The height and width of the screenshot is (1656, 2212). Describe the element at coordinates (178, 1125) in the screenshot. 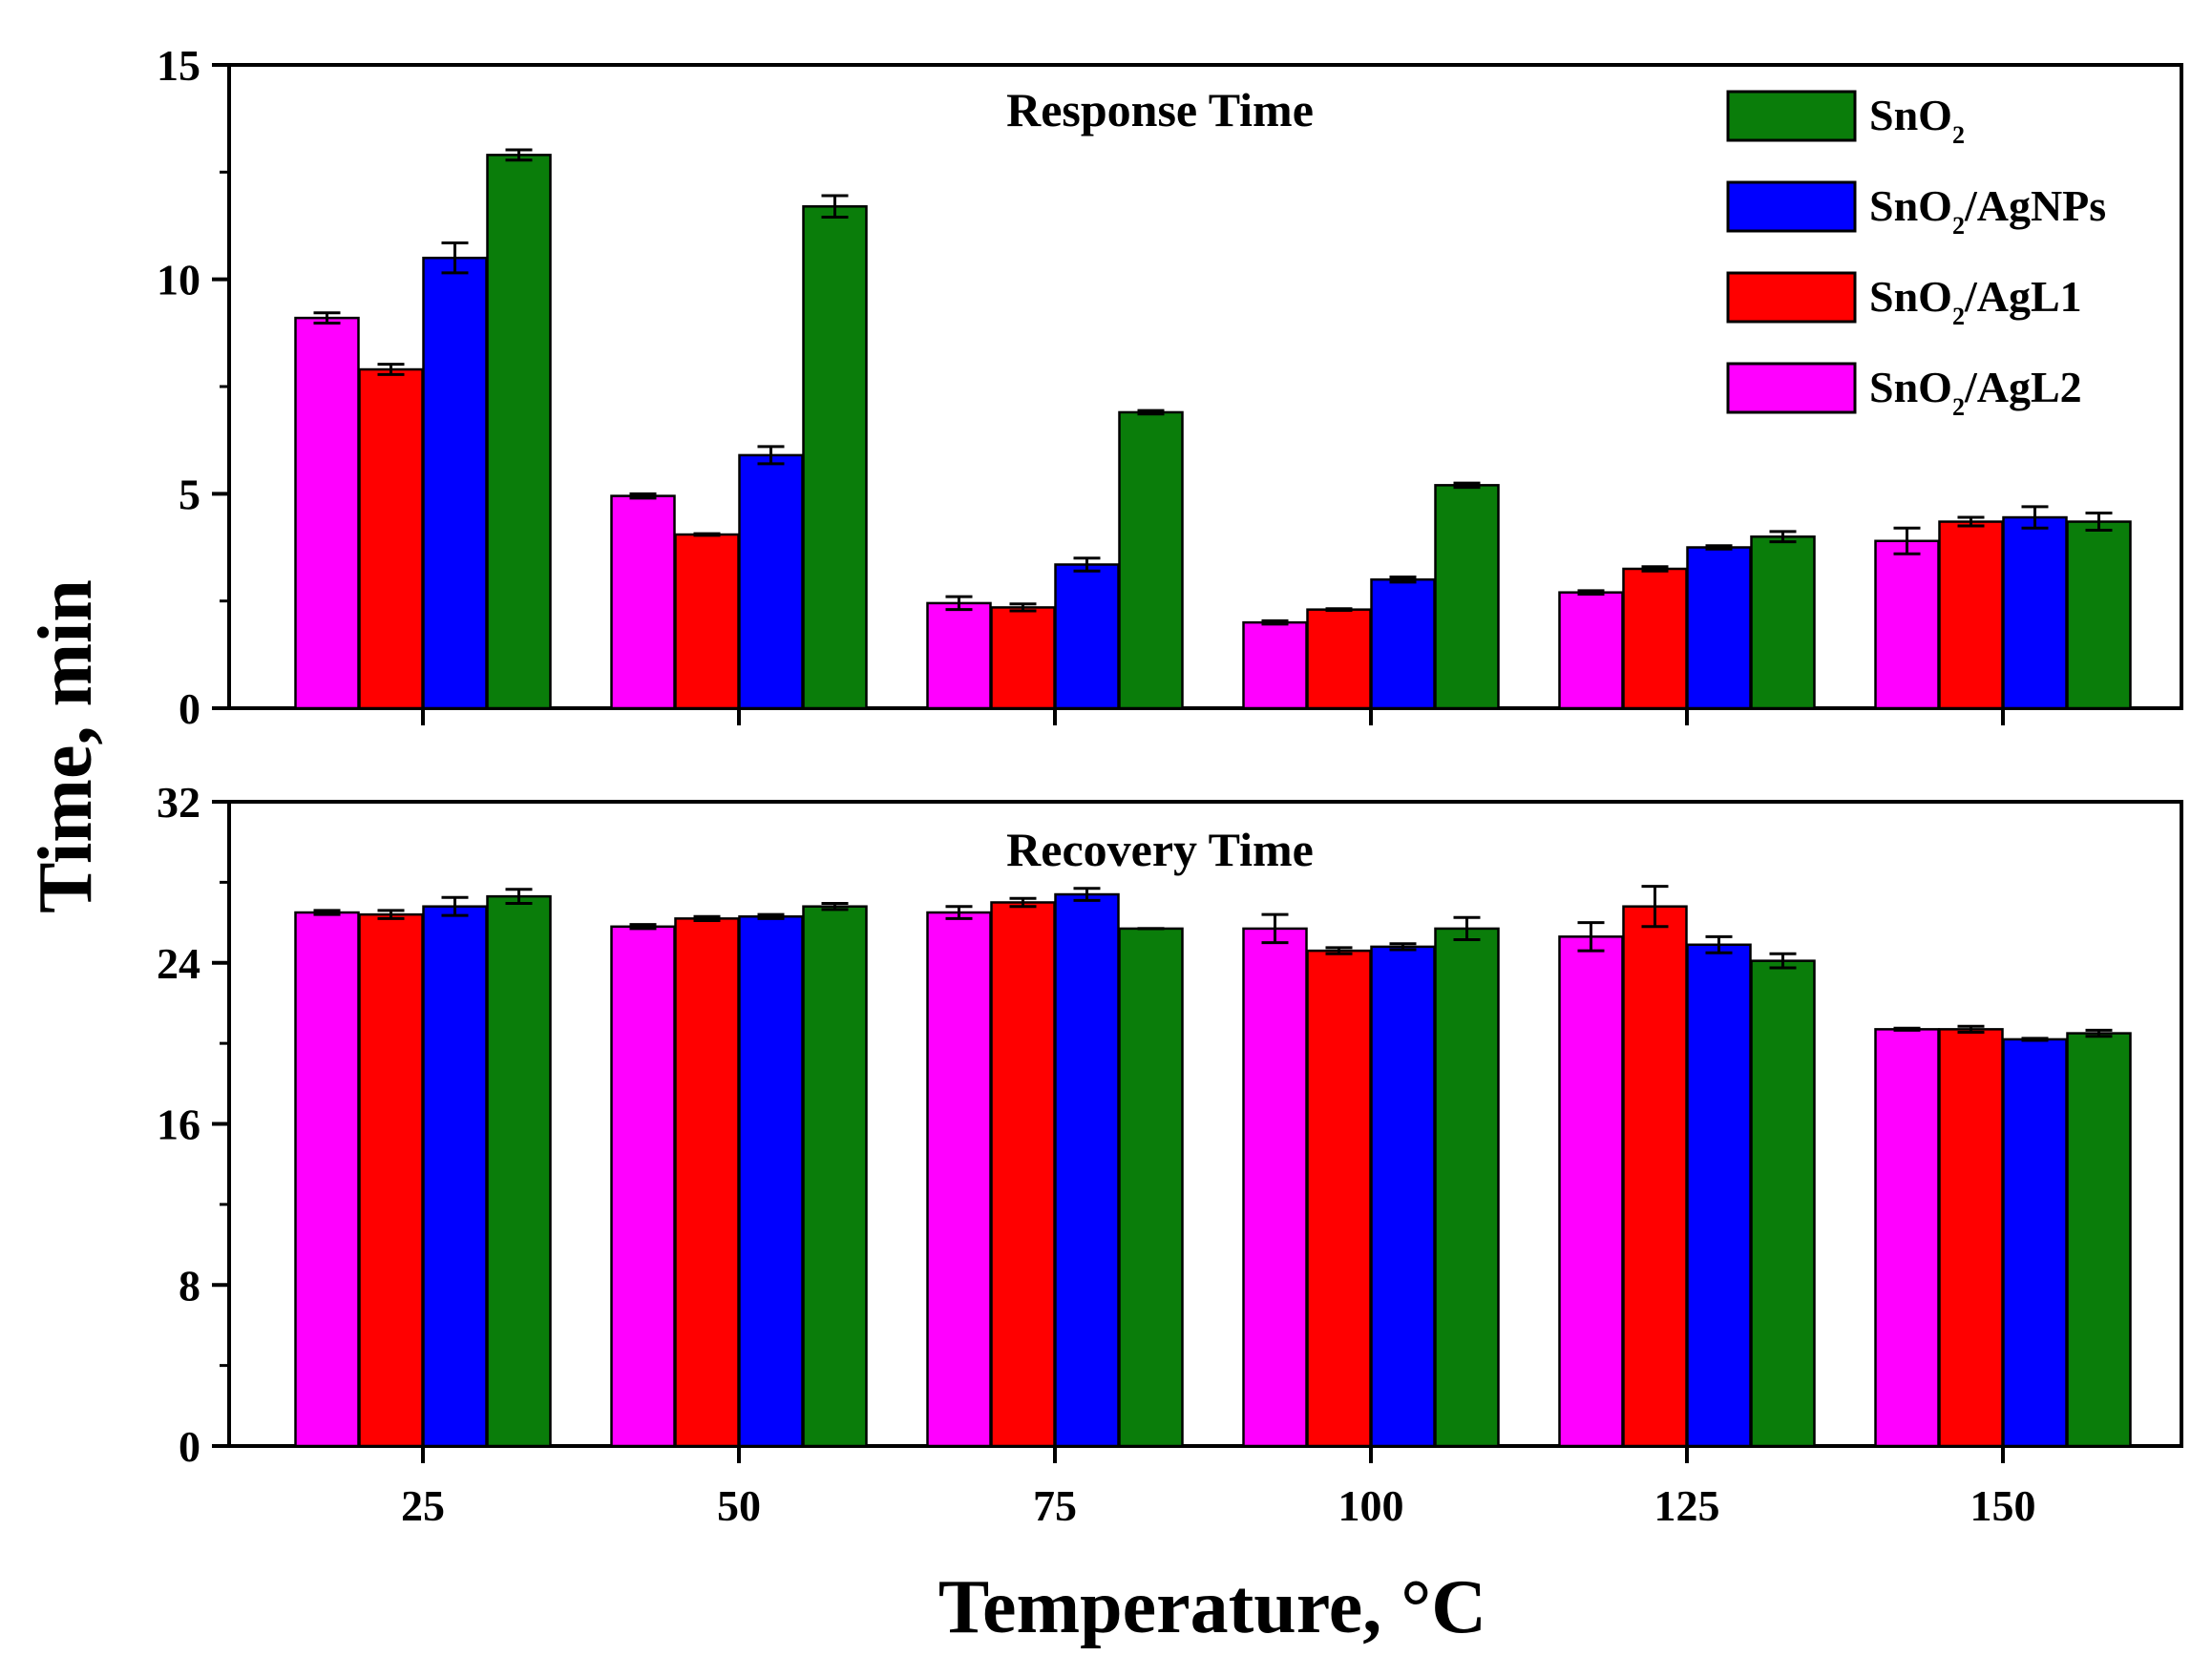

I see `y-tick-label: 16` at that location.